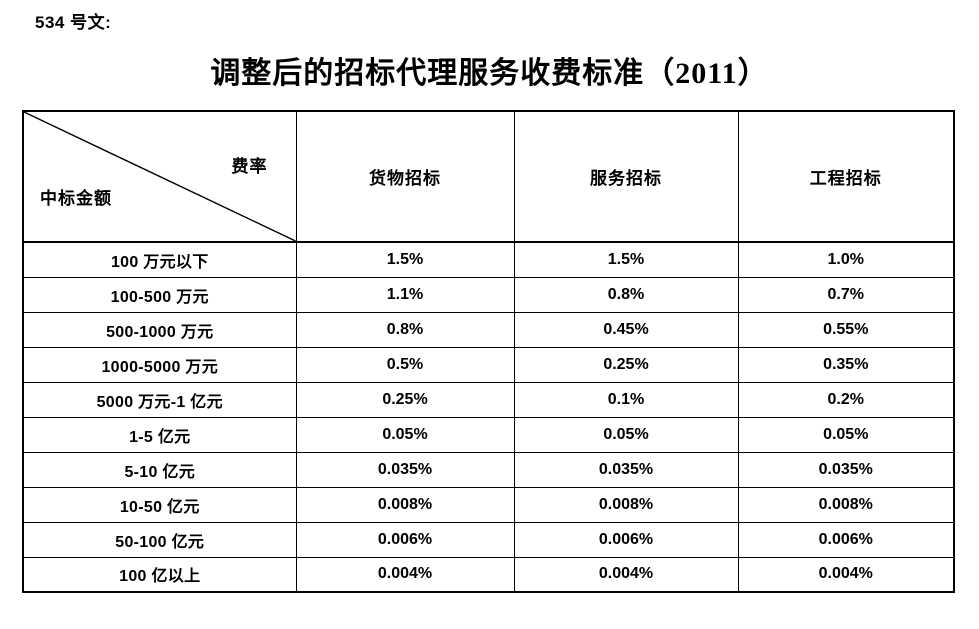  I want to click on rate-value-cell: 0.5%, so click(405, 364).